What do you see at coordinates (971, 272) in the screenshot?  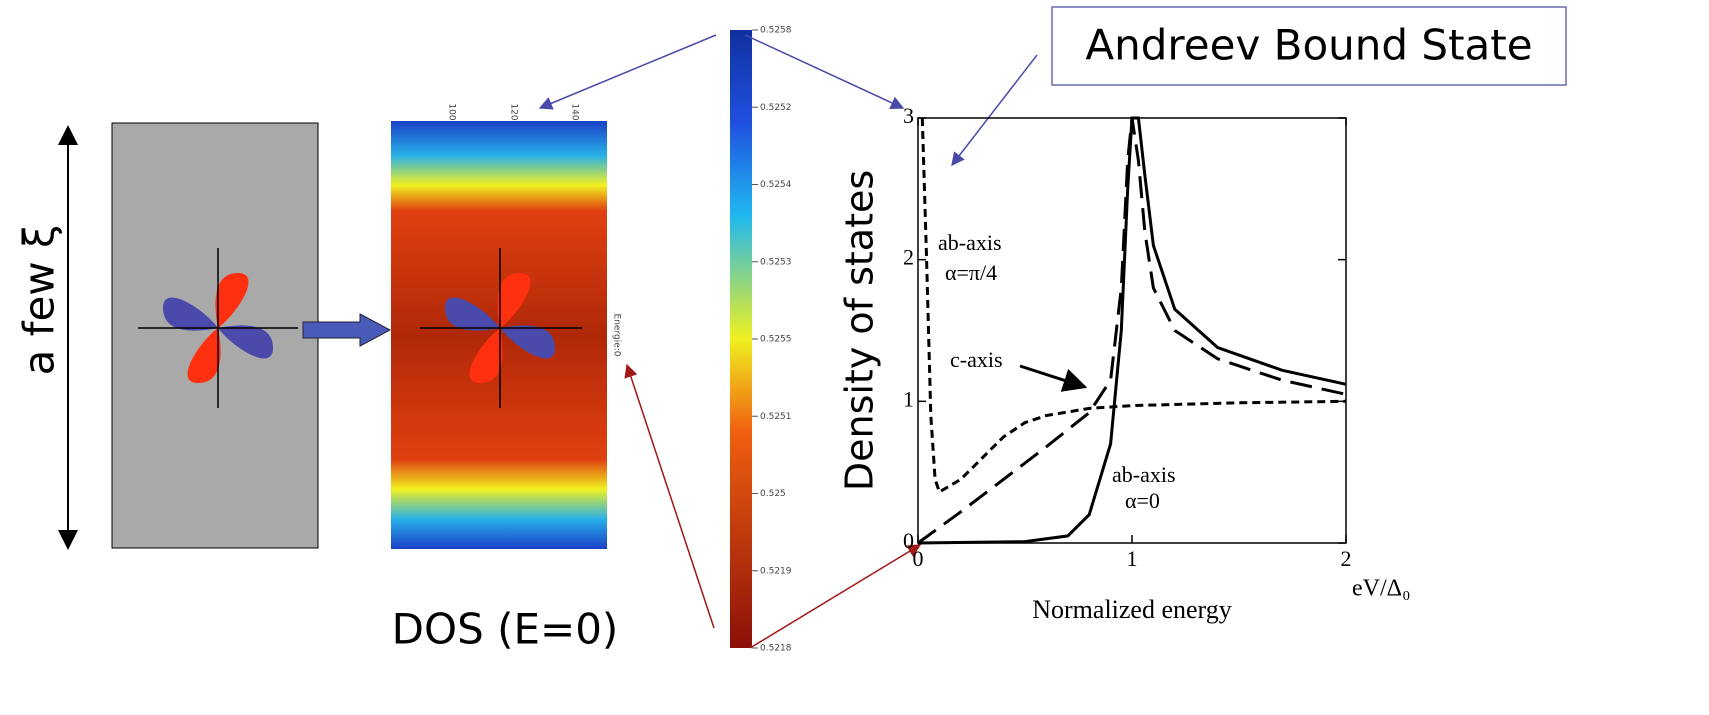 I see `annotation: α=π/4` at bounding box center [971, 272].